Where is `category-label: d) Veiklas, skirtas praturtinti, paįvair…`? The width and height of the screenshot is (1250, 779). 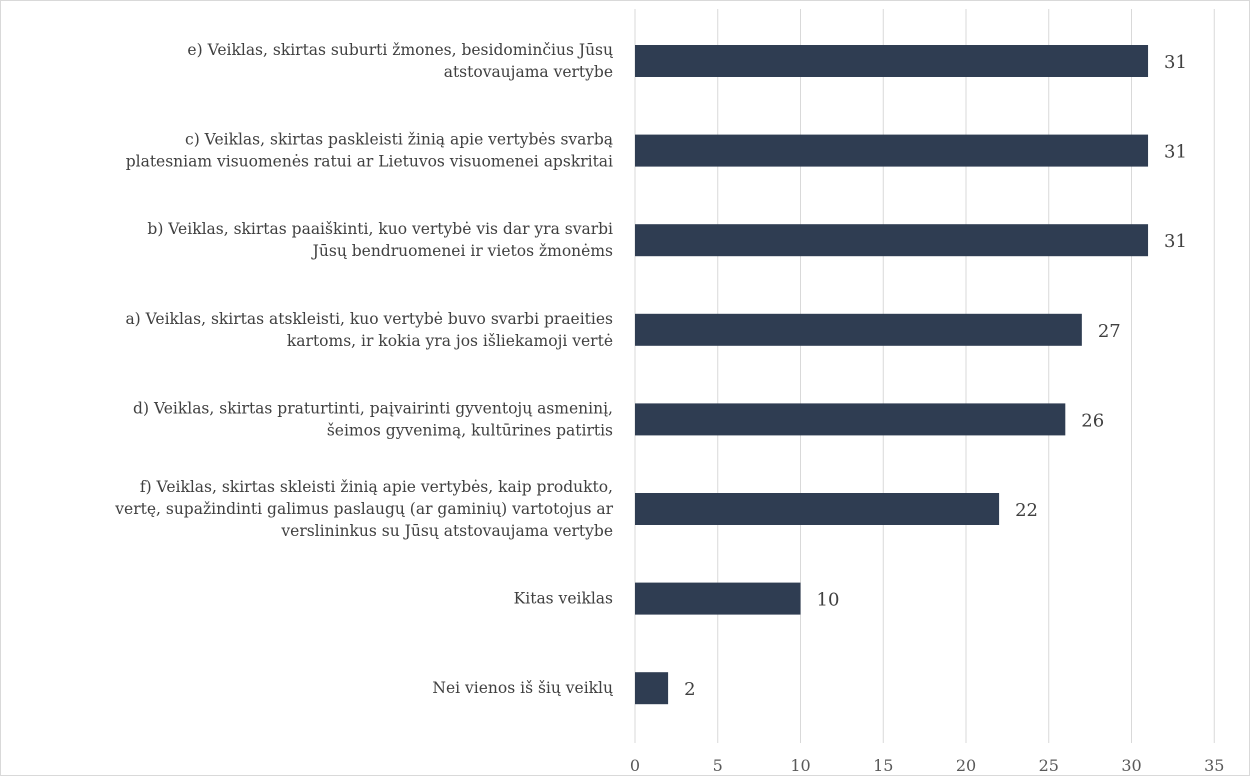 category-label: d) Veiklas, skirtas praturtinti, paįvair… is located at coordinates (373, 419).